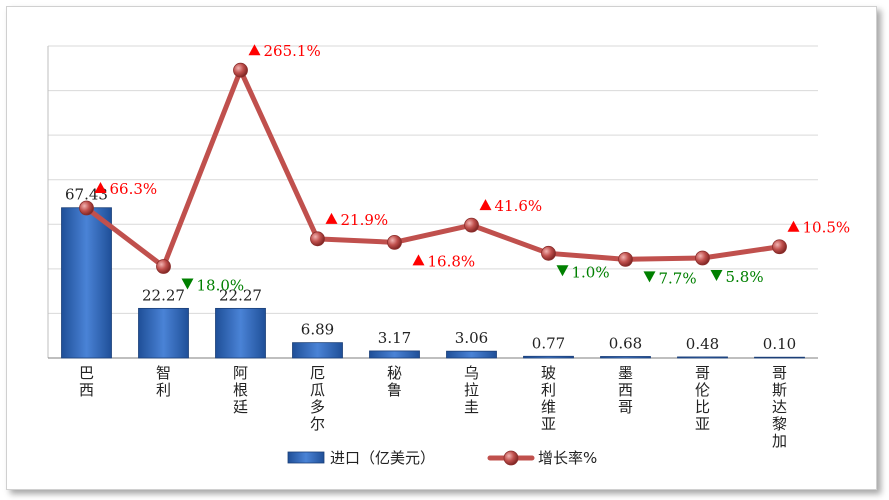 The width and height of the screenshot is (889, 500). What do you see at coordinates (365, 220) in the screenshot?
I see `growth-label: 21.9%` at bounding box center [365, 220].